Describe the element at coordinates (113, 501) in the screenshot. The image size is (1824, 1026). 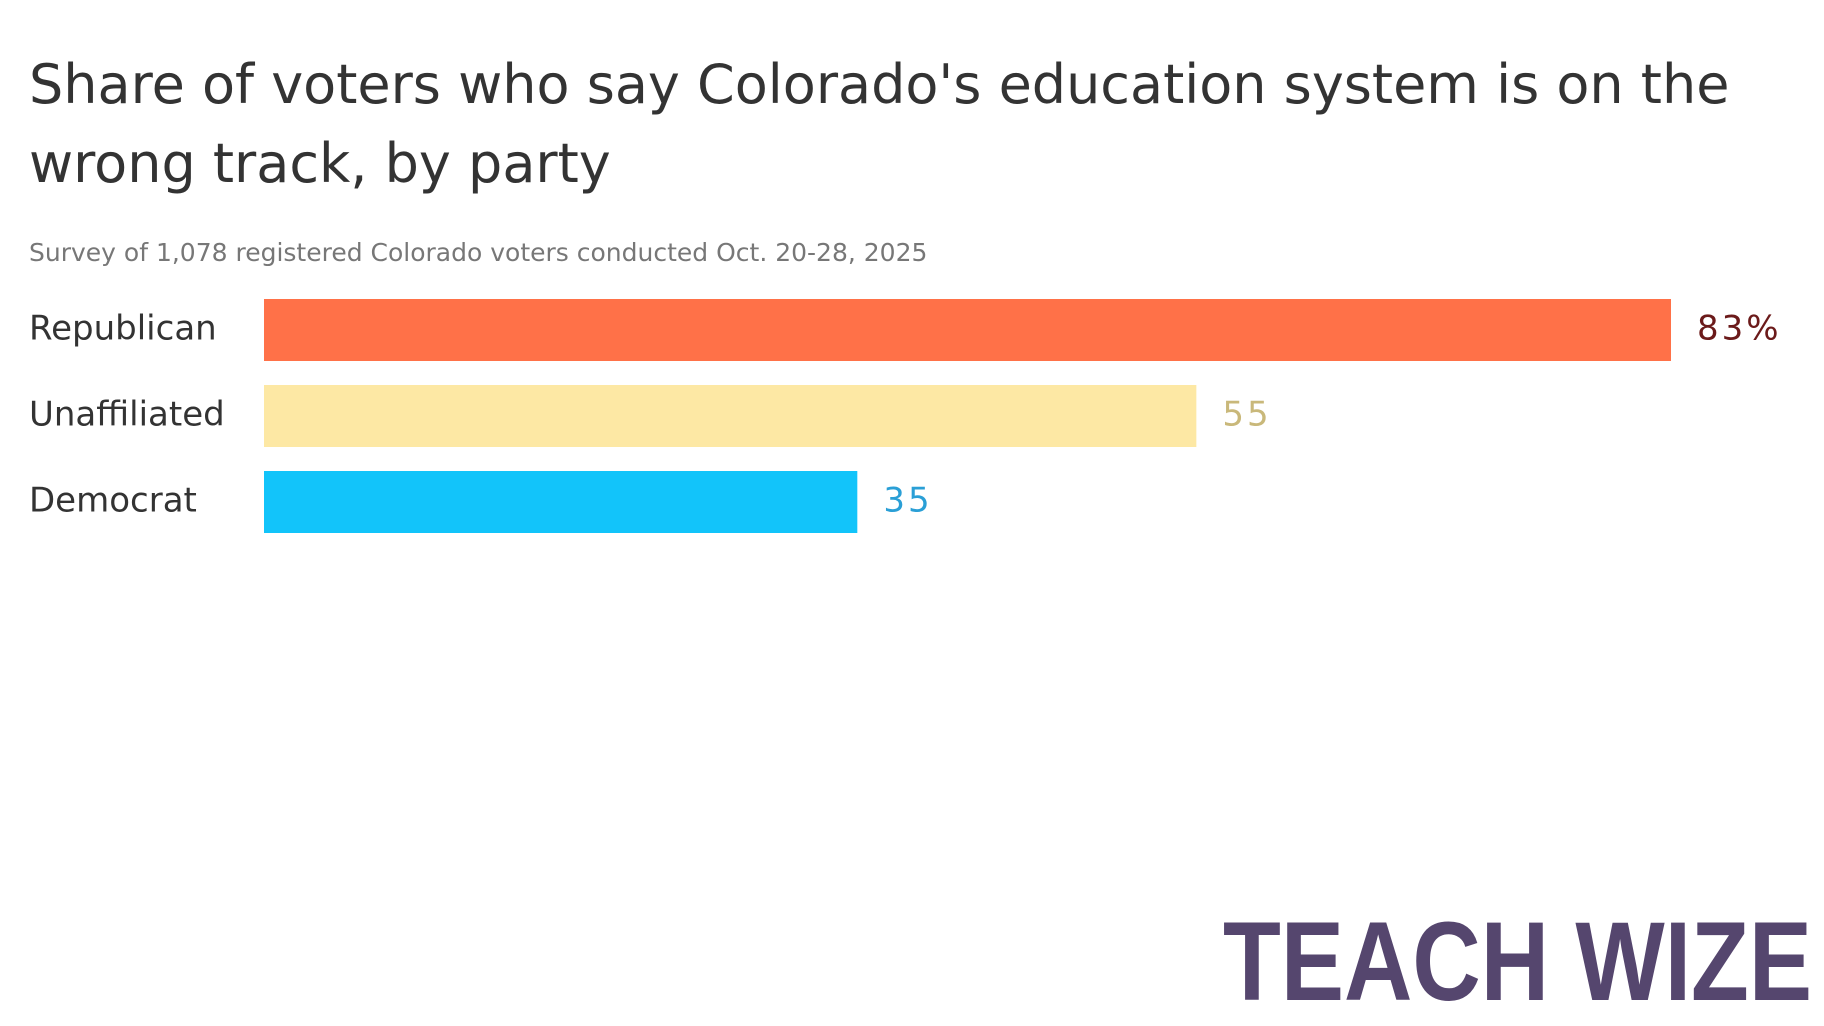
I see `category-label: Democrat` at that location.